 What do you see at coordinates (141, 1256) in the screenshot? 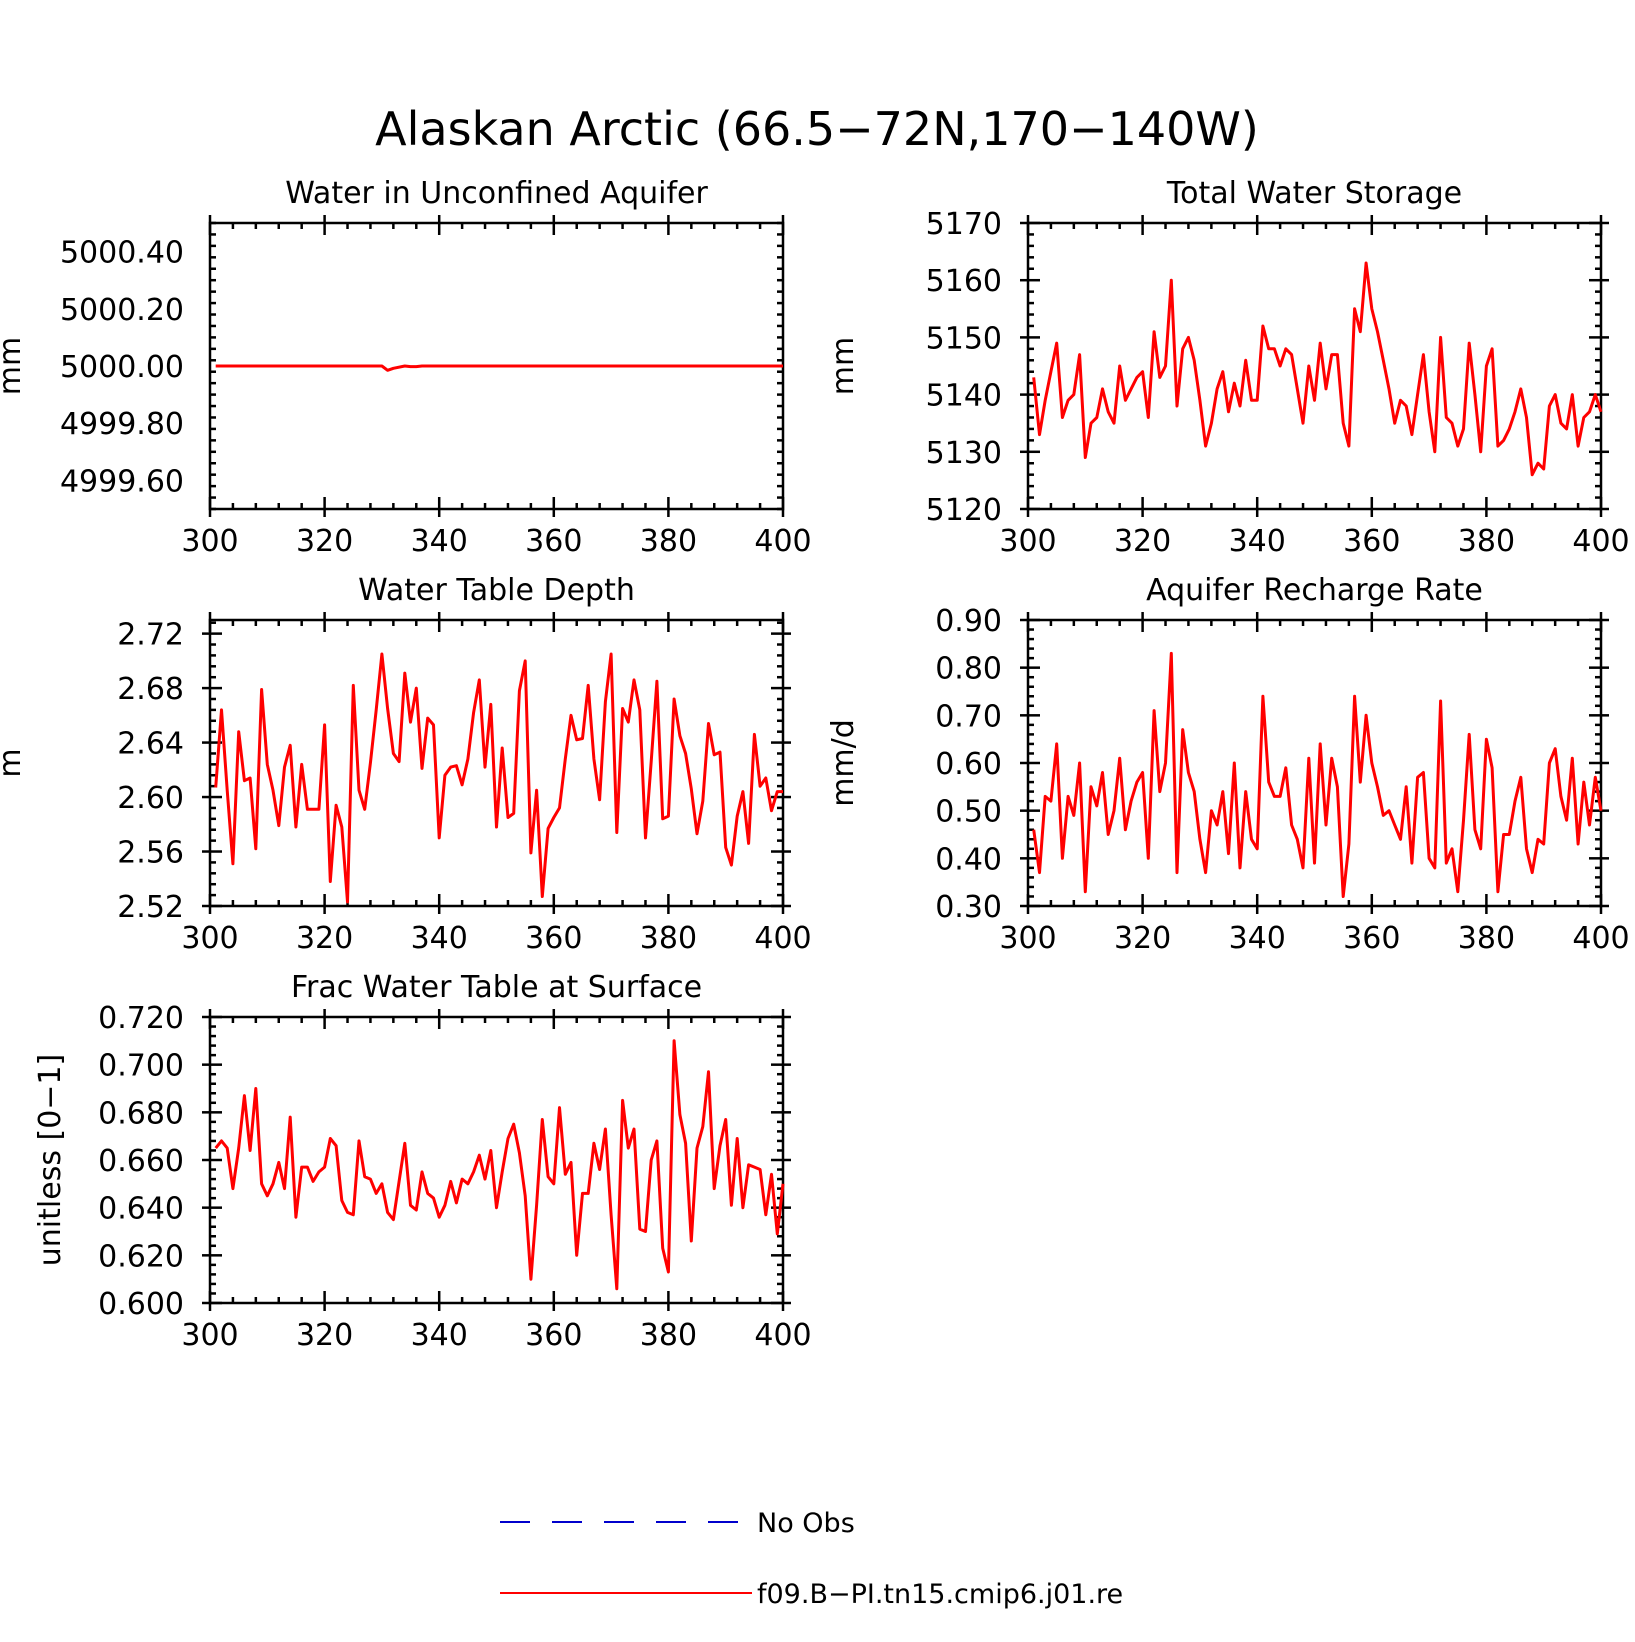
I see `y-tick-label: 0.620` at bounding box center [141, 1256].